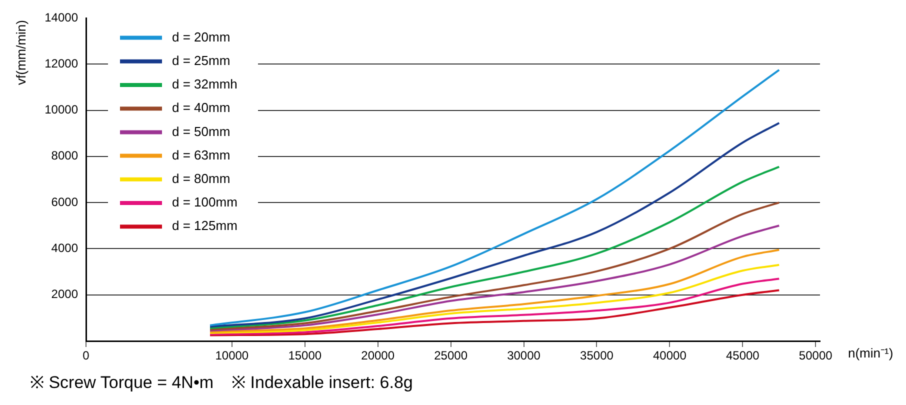  What do you see at coordinates (61, 17) in the screenshot?
I see `y-tick-label: 14000` at bounding box center [61, 17].